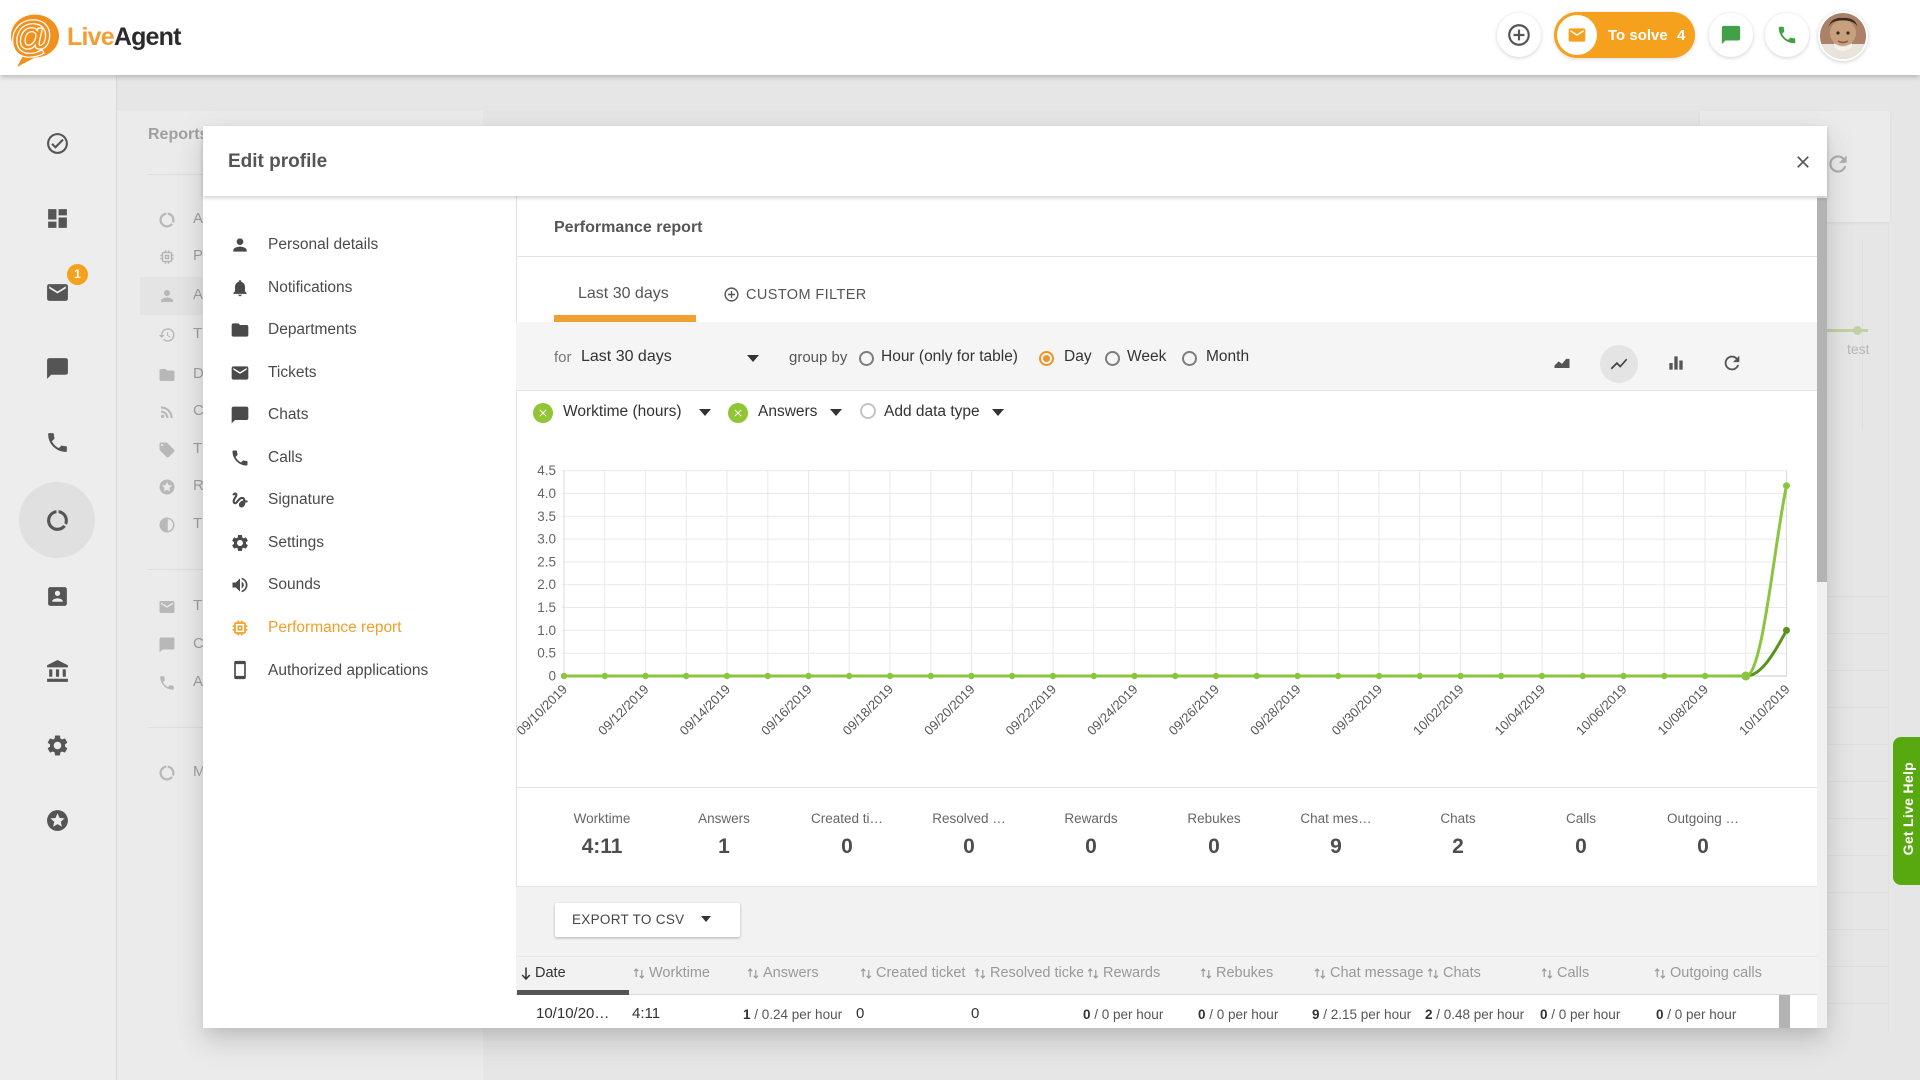 Image resolution: width=1920 pixels, height=1080 pixels. I want to click on svg-text: 2.5, so click(546, 561).